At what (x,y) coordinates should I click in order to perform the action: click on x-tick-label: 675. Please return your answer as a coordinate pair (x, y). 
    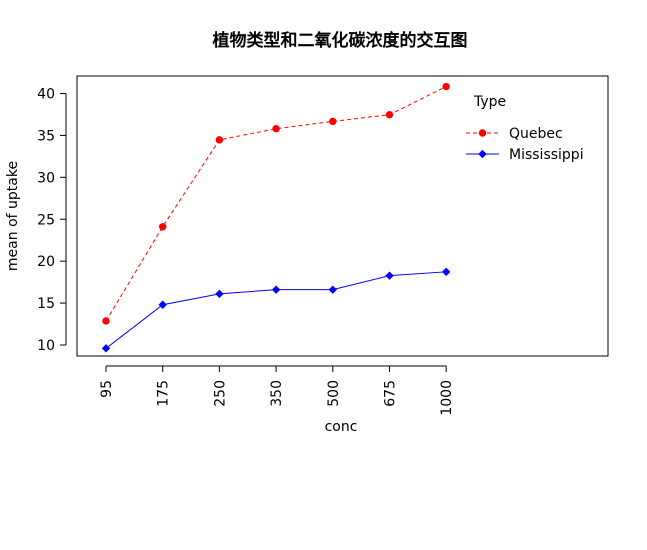
    Looking at the image, I should click on (391, 393).